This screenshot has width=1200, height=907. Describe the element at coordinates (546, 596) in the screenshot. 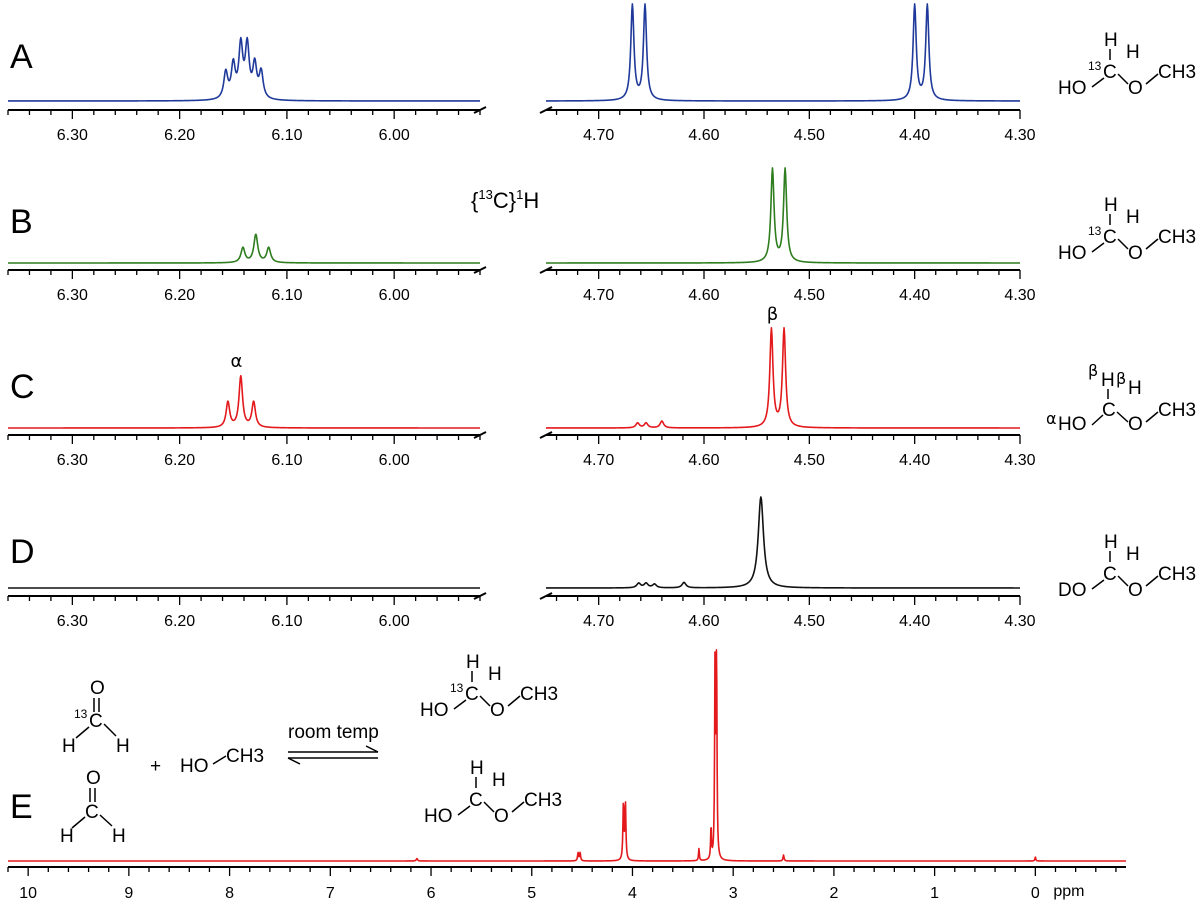

I see `axis-break-d-right` at that location.